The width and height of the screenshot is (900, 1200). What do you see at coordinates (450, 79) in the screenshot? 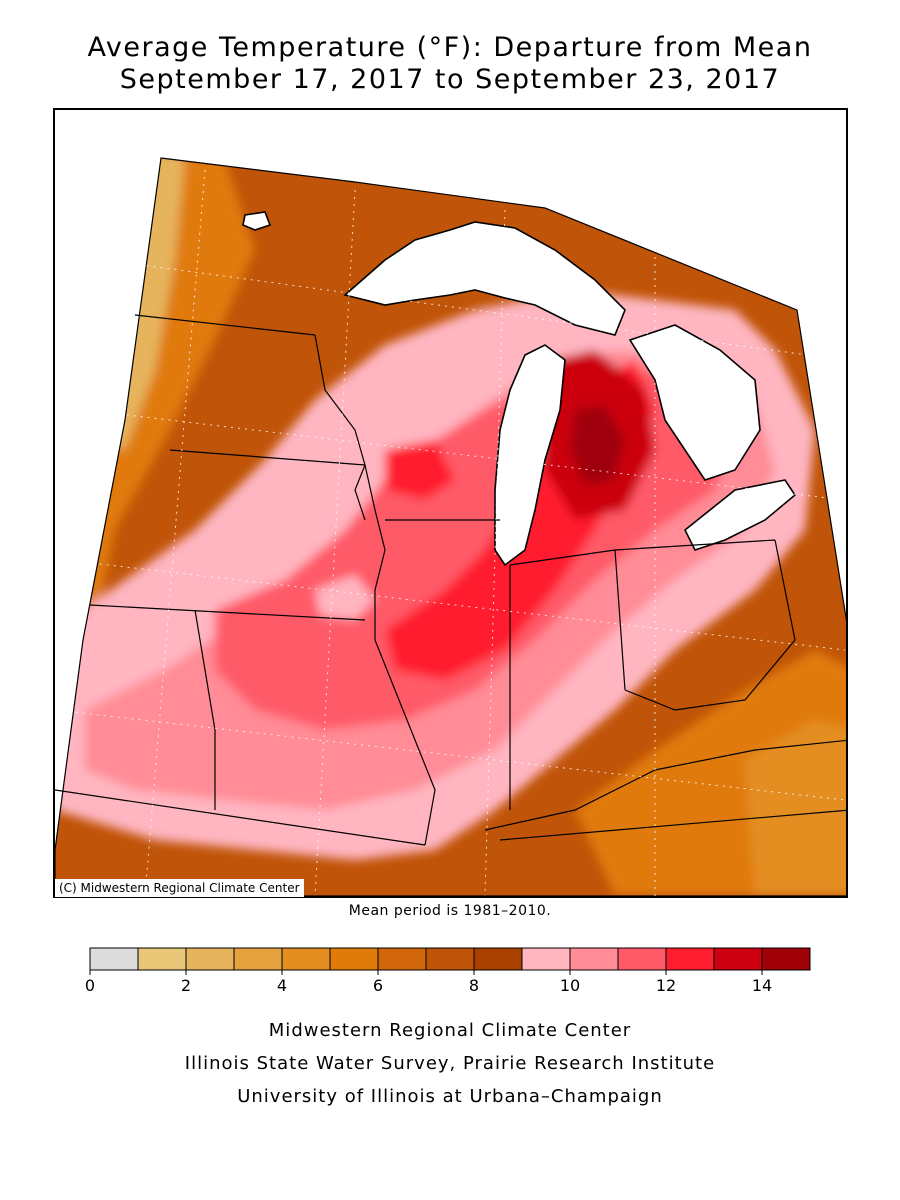
I see `map-title-line-2: September 17, 2017 to September 23, 2017` at bounding box center [450, 79].